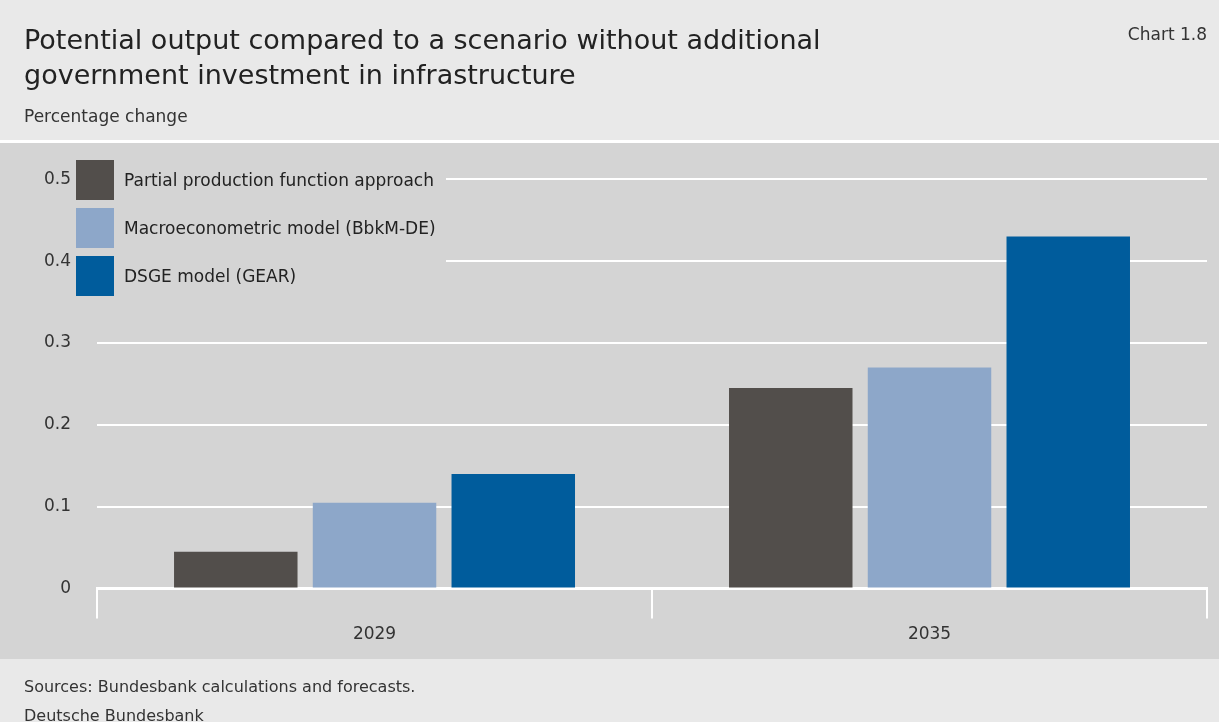  Describe the element at coordinates (374, 633) in the screenshot. I see `x-tick-label: 2029` at that location.